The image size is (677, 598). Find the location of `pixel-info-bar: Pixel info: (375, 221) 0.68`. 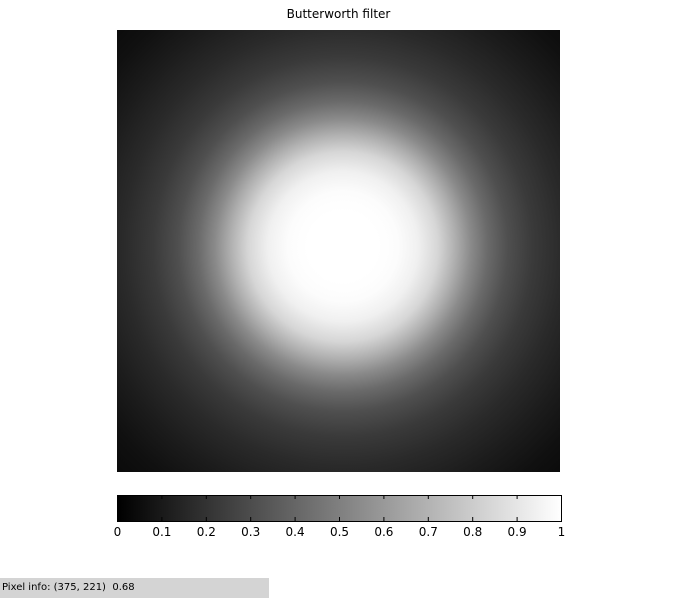

pixel-info-bar: Pixel info: (375, 221) 0.68 is located at coordinates (134, 588).